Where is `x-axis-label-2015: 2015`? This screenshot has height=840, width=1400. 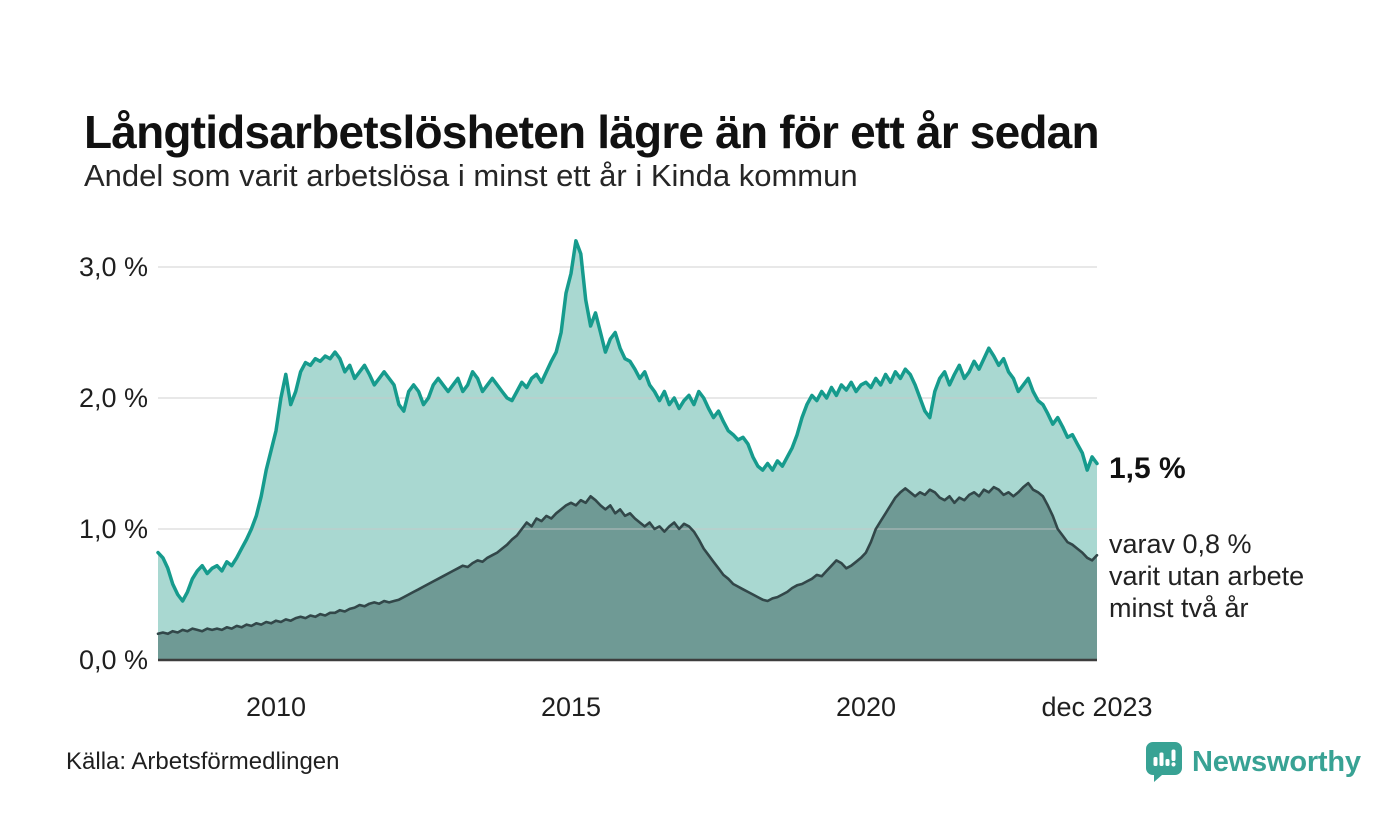
x-axis-label-2015: 2015 is located at coordinates (571, 707).